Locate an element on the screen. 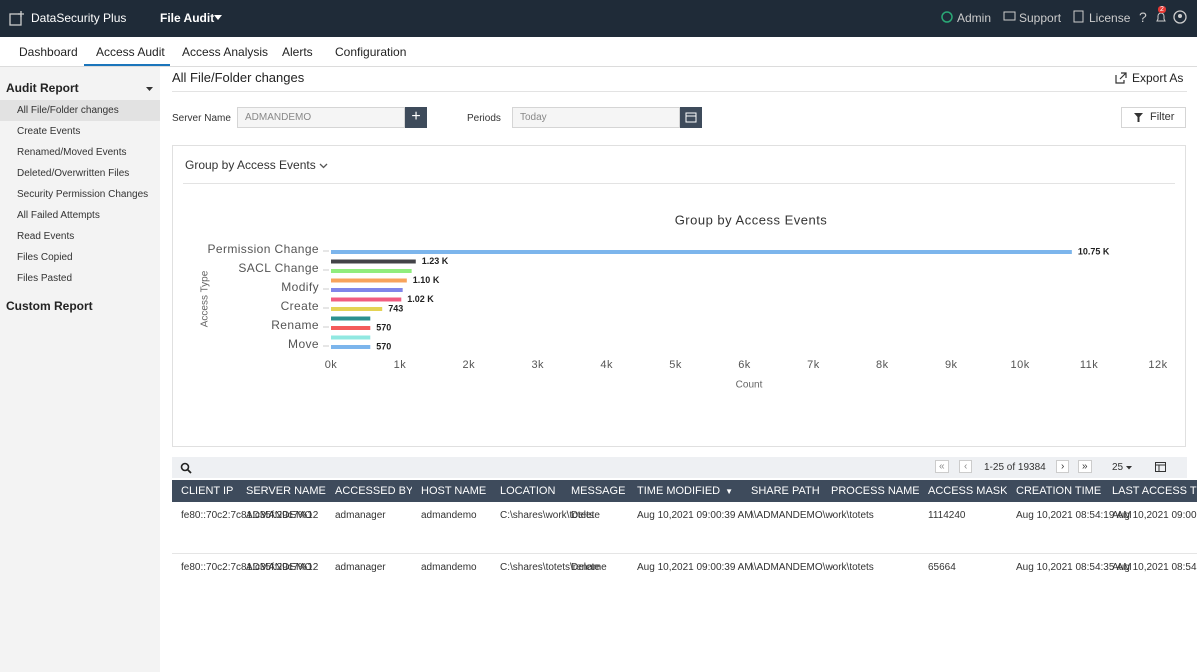  column-header: SERVER NAME is located at coordinates (281, 491).